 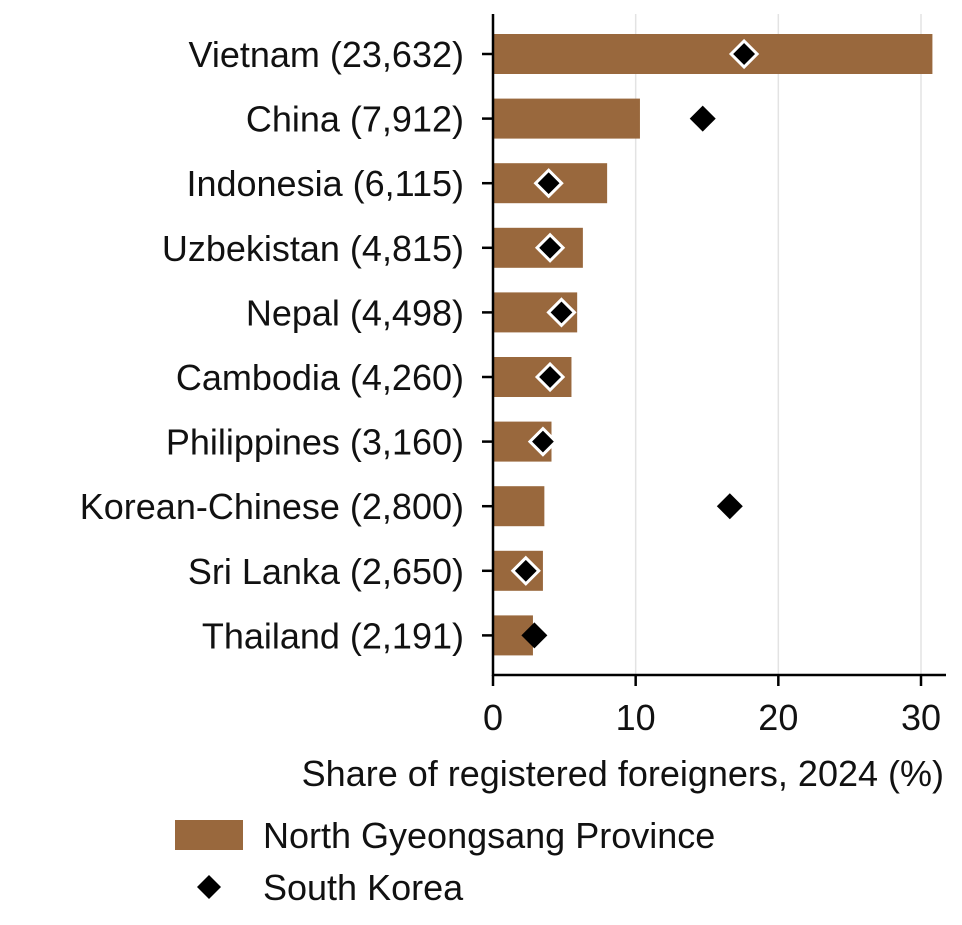 What do you see at coordinates (355, 312) in the screenshot?
I see `category-label: Nepal (4,498)` at bounding box center [355, 312].